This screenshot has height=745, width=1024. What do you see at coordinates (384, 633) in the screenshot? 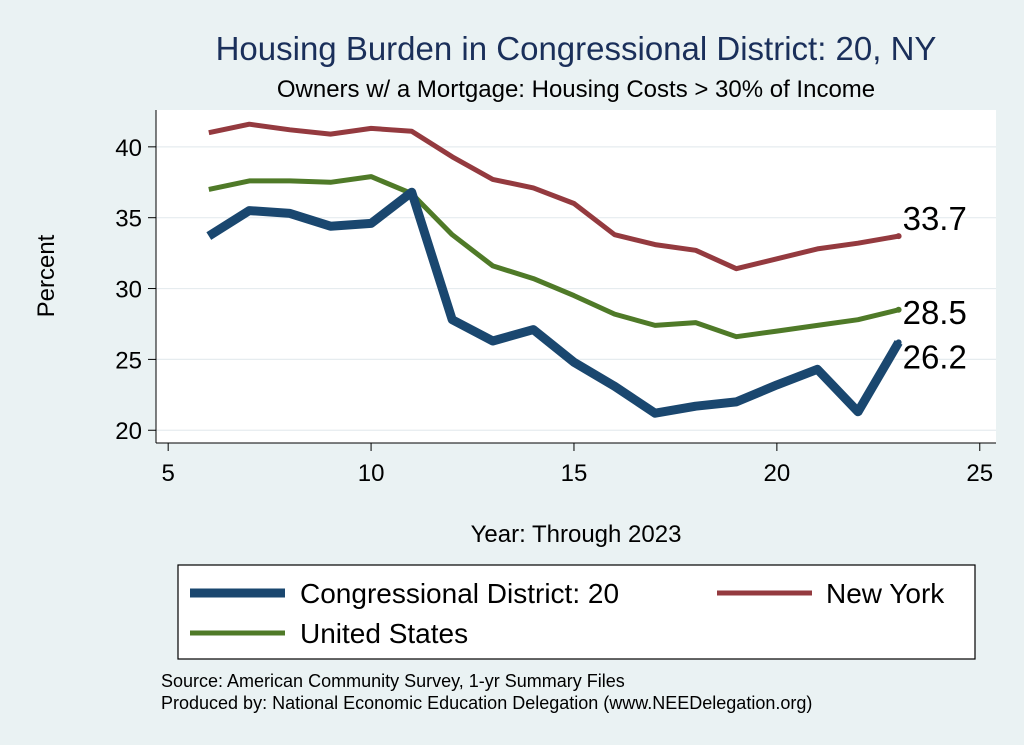
I see `legend-label-united-states: United States` at bounding box center [384, 633].